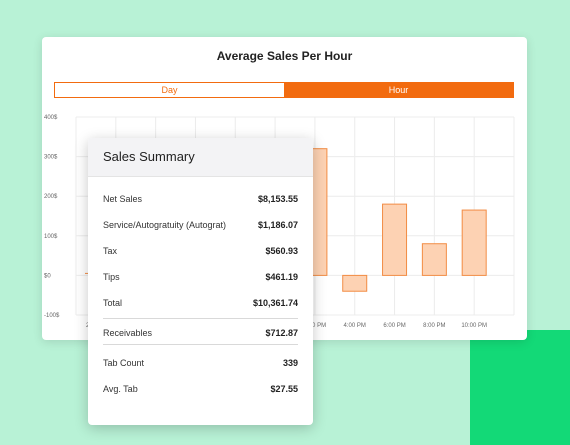  What do you see at coordinates (281, 277) in the screenshot?
I see `summary-row-value: $461.19` at bounding box center [281, 277].